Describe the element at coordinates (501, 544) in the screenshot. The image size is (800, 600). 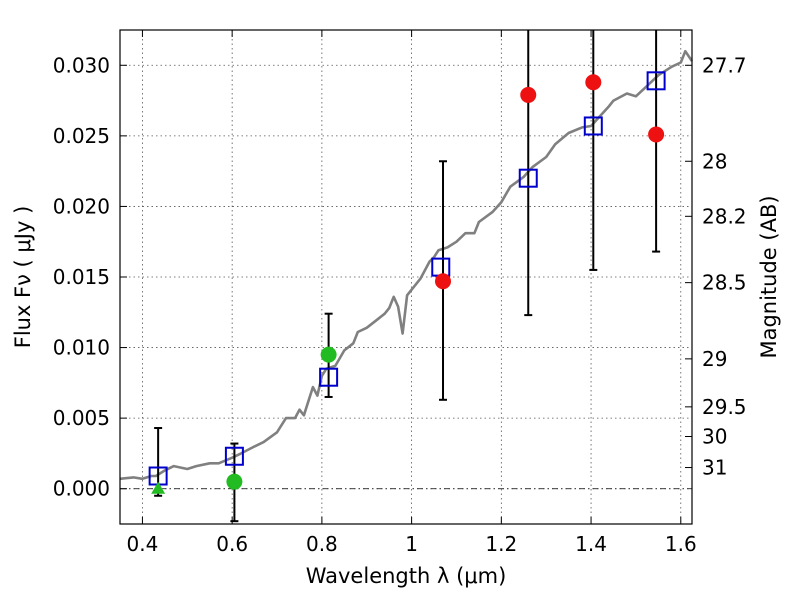
I see `x-tick-label: 1.2` at that location.